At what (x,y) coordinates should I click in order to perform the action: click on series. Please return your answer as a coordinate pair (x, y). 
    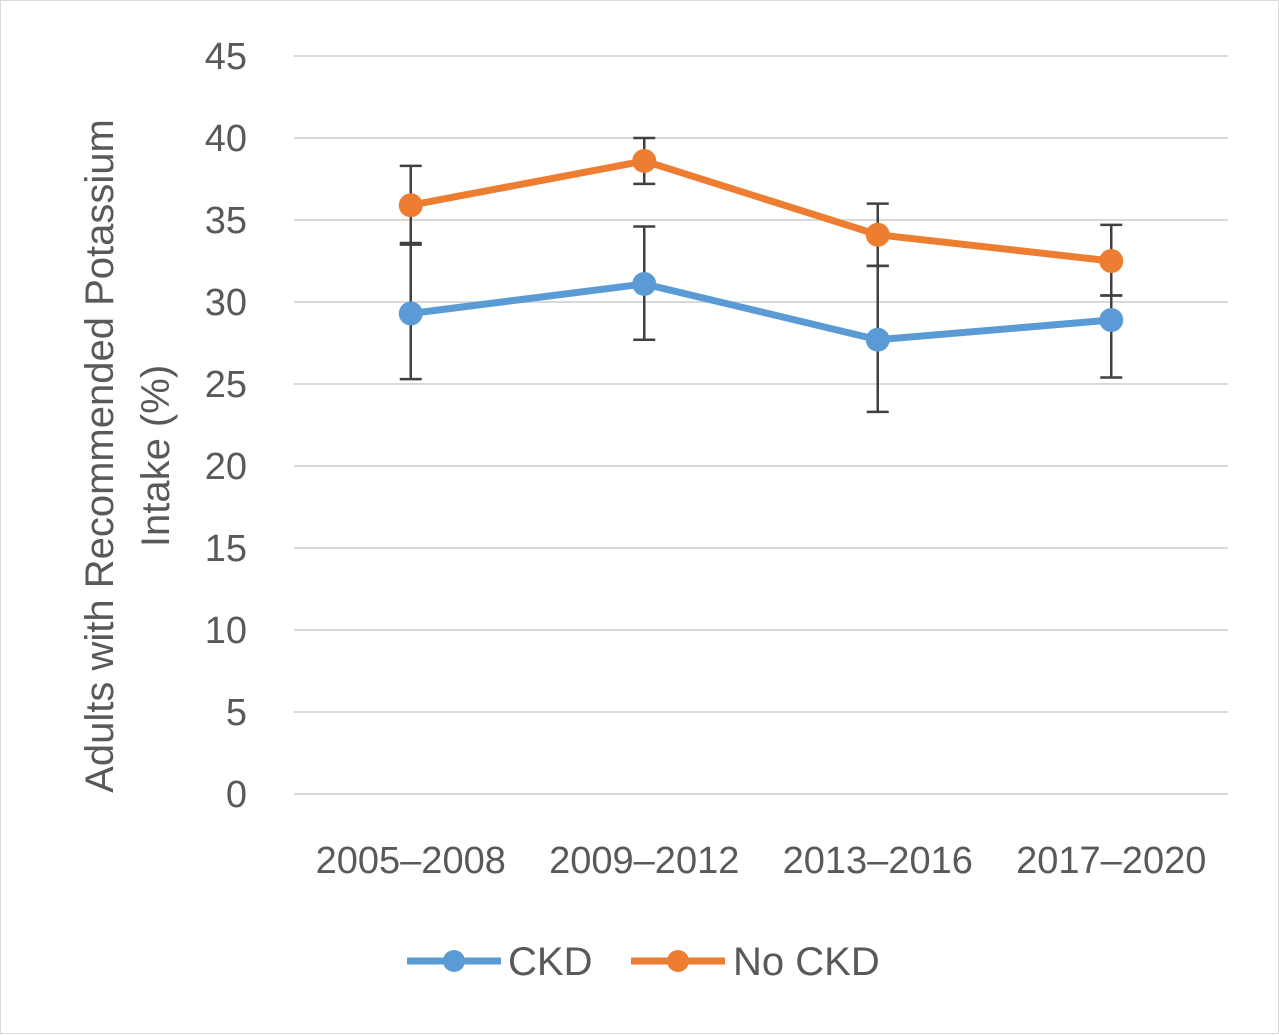
    Looking at the image, I should click on (761, 250).